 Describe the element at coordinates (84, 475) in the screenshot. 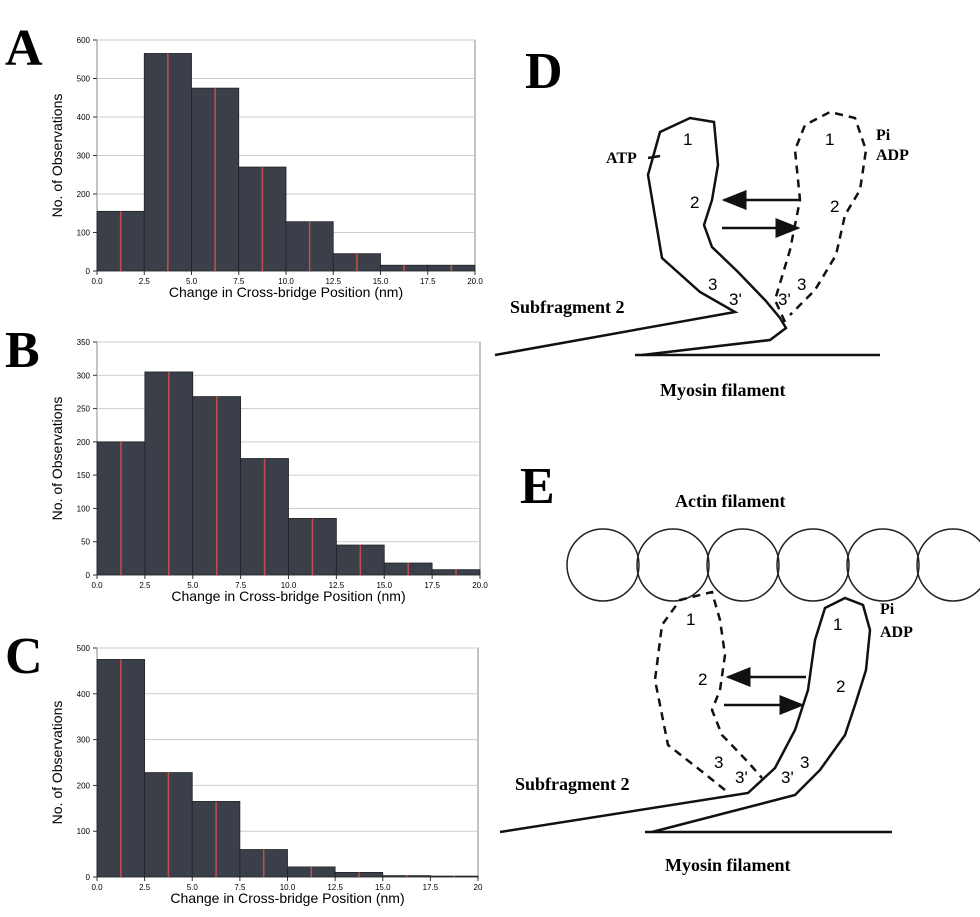

I see `y-tick-label: 150` at that location.